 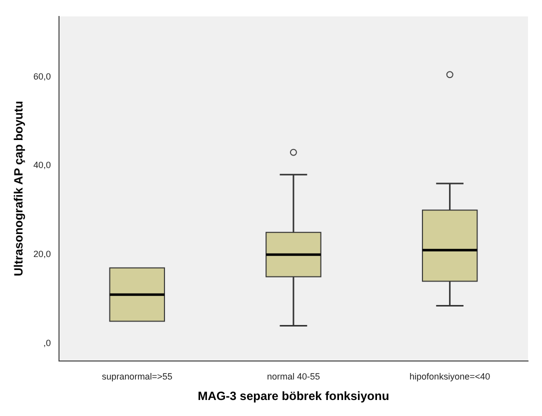 I want to click on x-axis-title: MAG-3 separe böbrek fonksiyonu, so click(x=294, y=396).